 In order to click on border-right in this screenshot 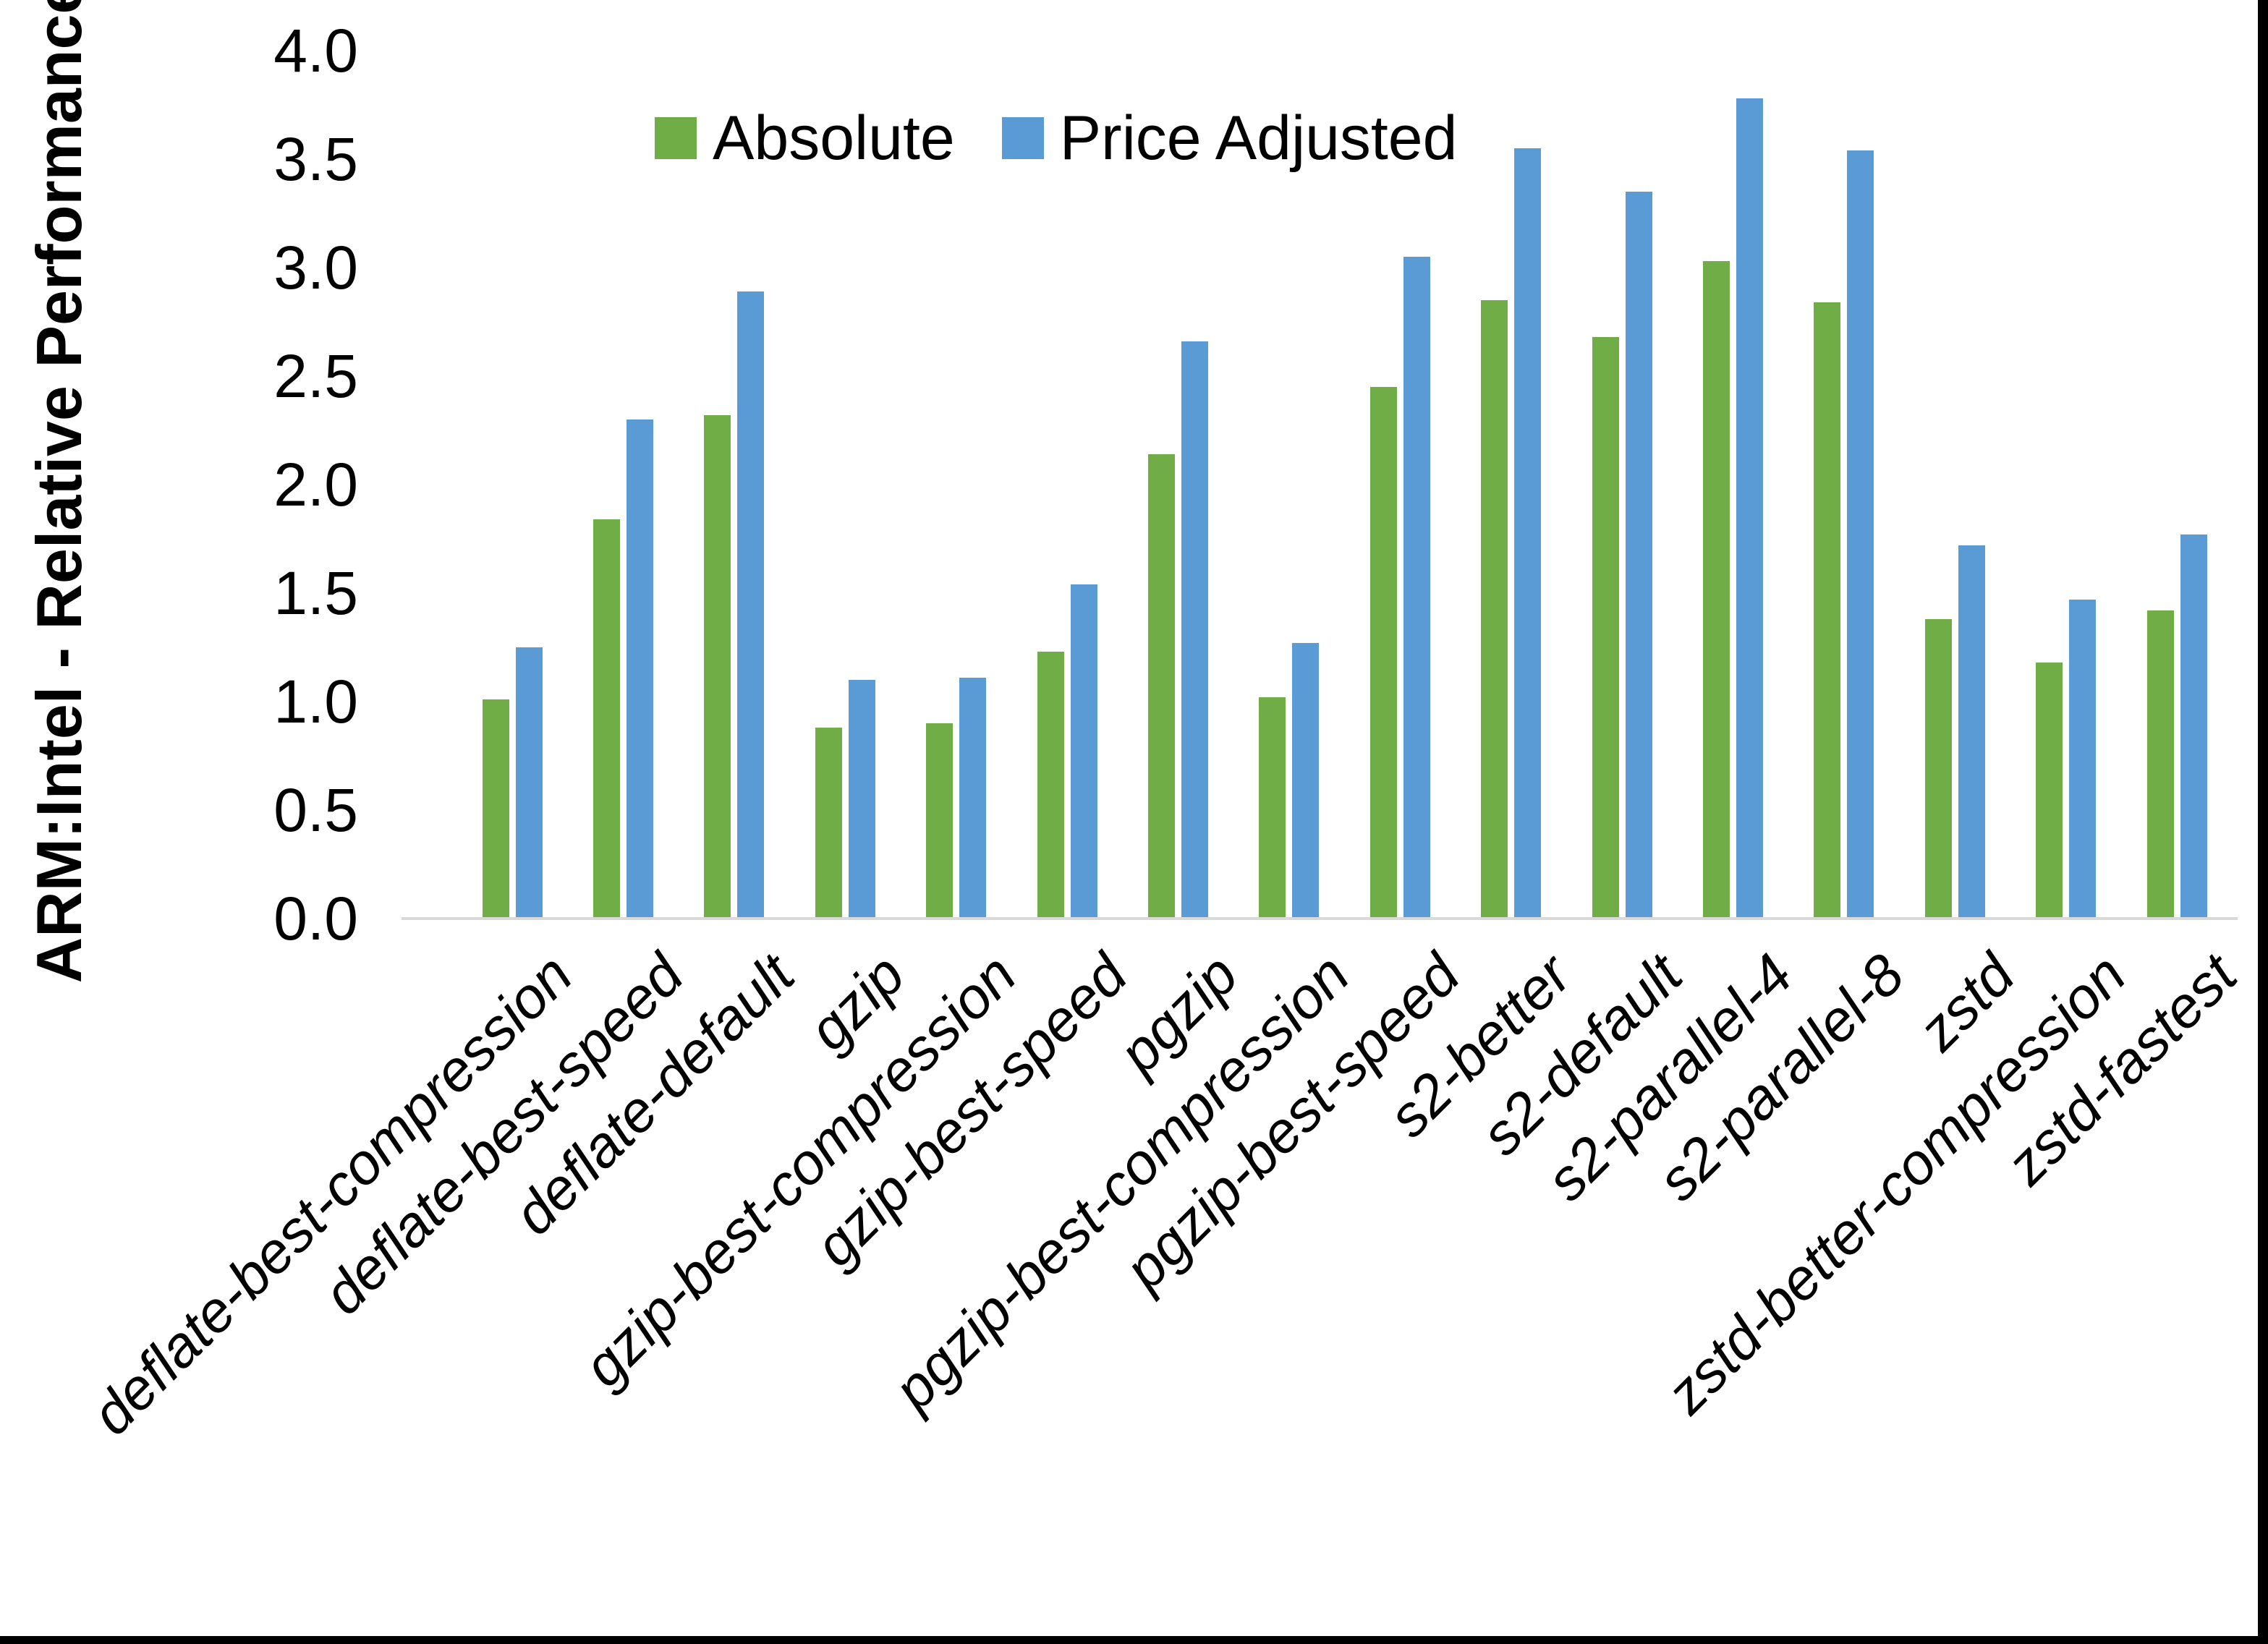, I will do `click(2263, 822)`.